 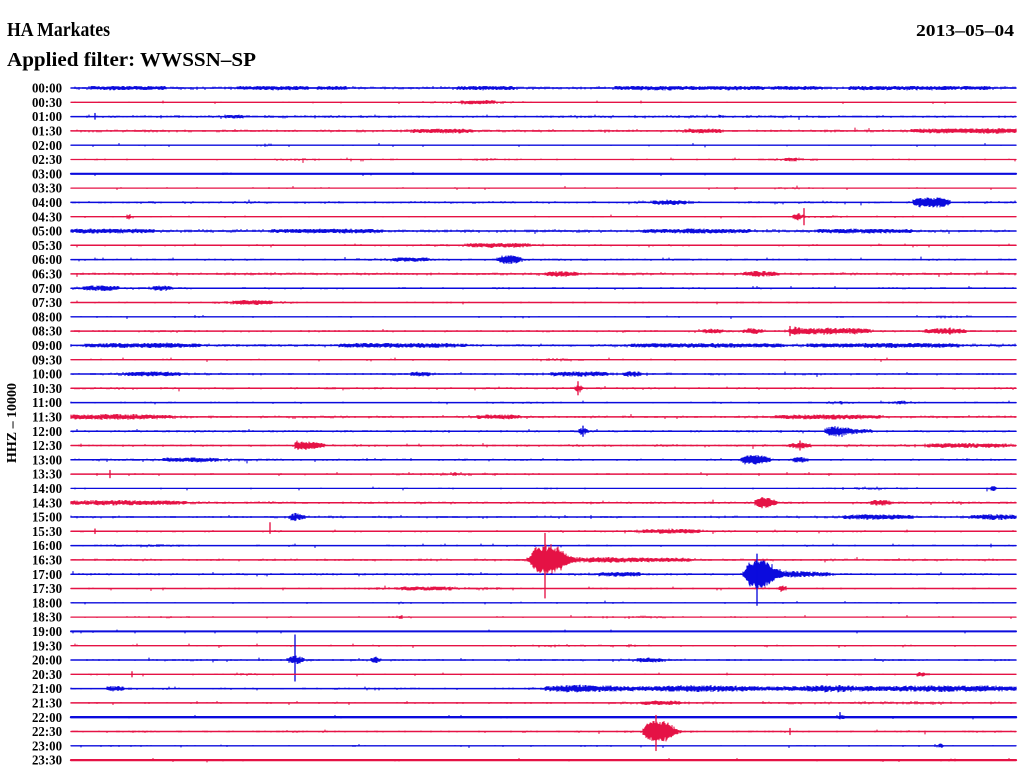 I want to click on svg-text: 07:30, so click(x=47, y=303).